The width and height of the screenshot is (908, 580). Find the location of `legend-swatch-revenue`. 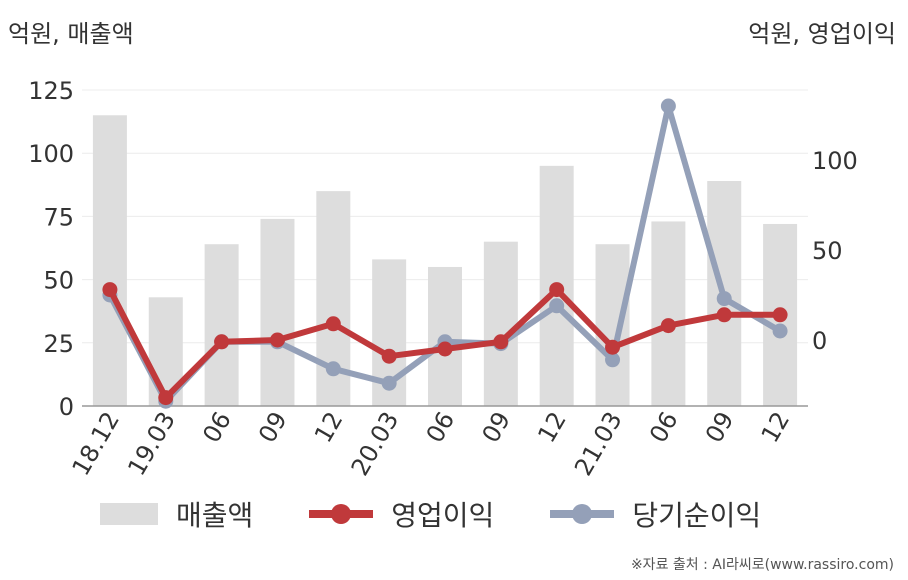

legend-swatch-revenue is located at coordinates (129, 514).